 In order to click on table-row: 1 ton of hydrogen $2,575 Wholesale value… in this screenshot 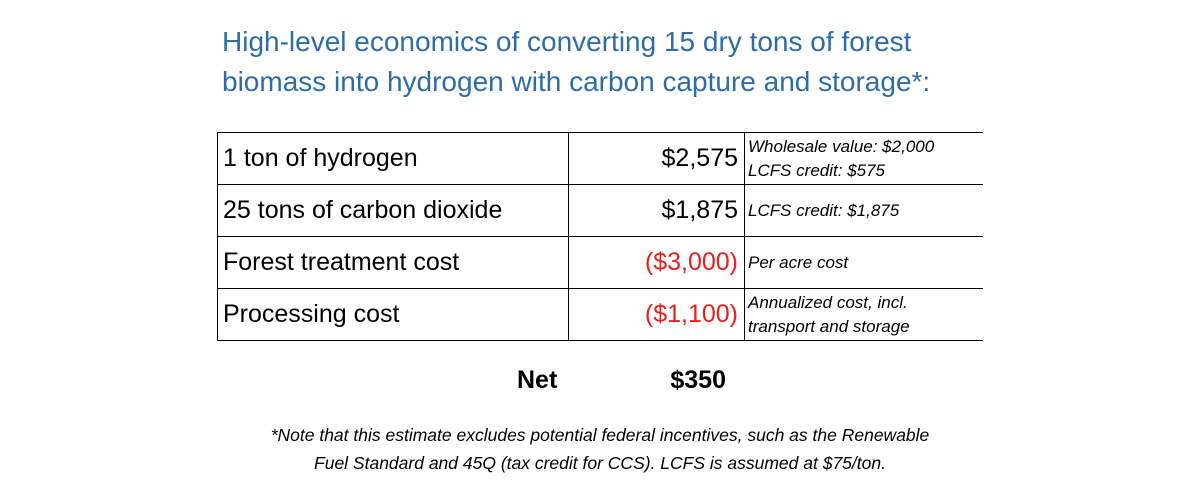, I will do `click(600, 158)`.